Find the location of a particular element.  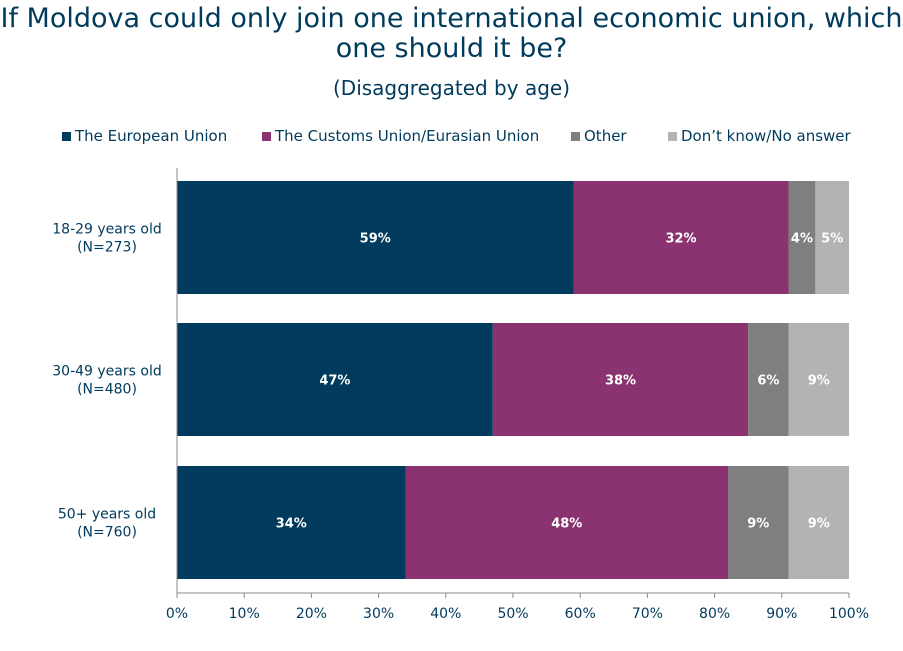

legend-item-customs-union: The Customs Union/Eurasian Union is located at coordinates (400, 136).